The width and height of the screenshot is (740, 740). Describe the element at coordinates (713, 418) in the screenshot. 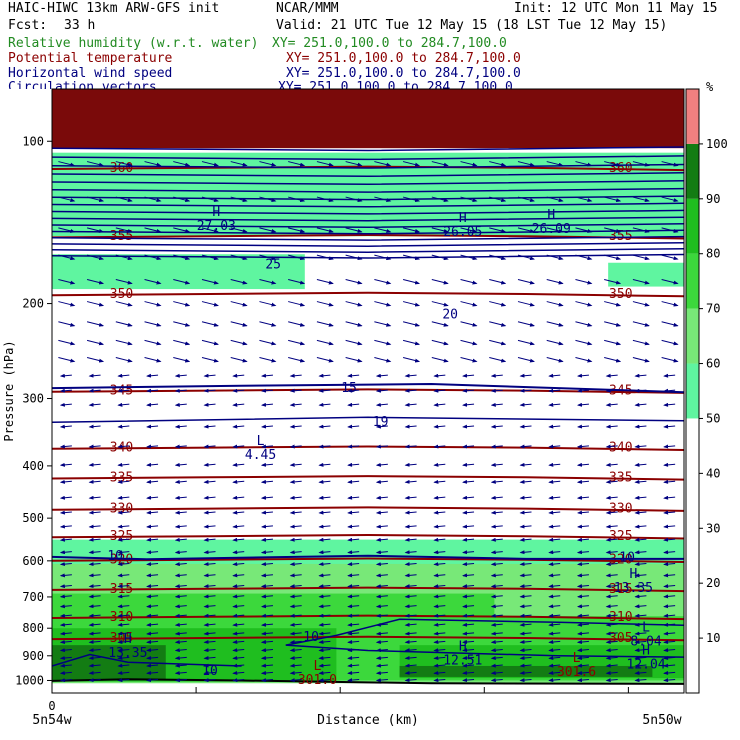

I see `colorbar-tick-label: 50` at that location.